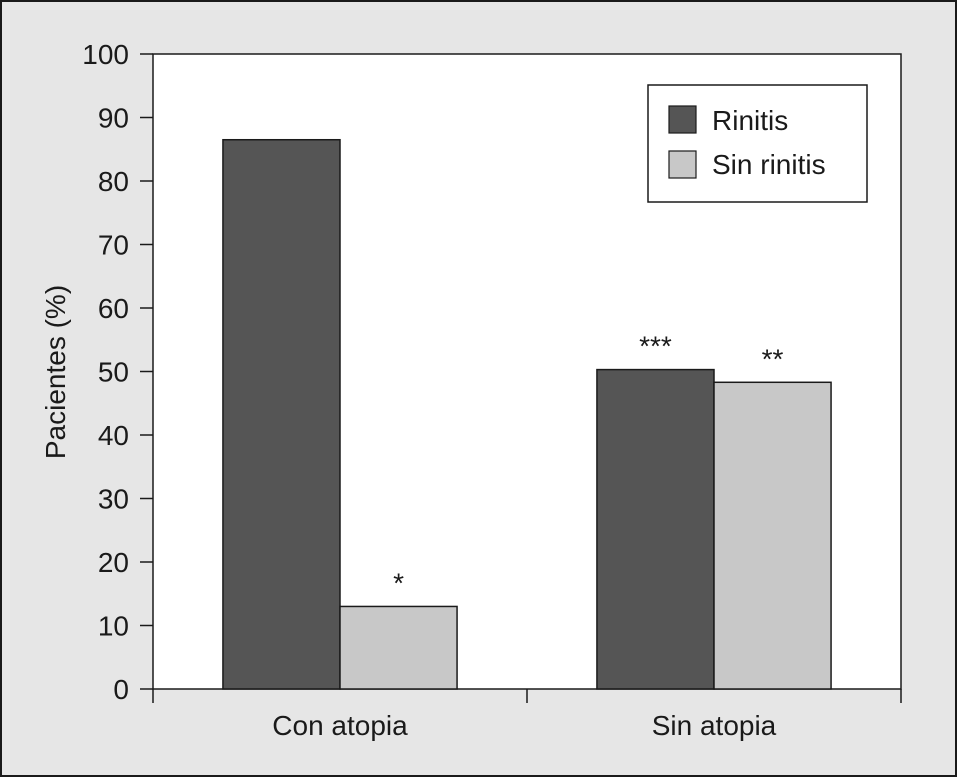  I want to click on annotations-layer: ******, so click(588, 465).